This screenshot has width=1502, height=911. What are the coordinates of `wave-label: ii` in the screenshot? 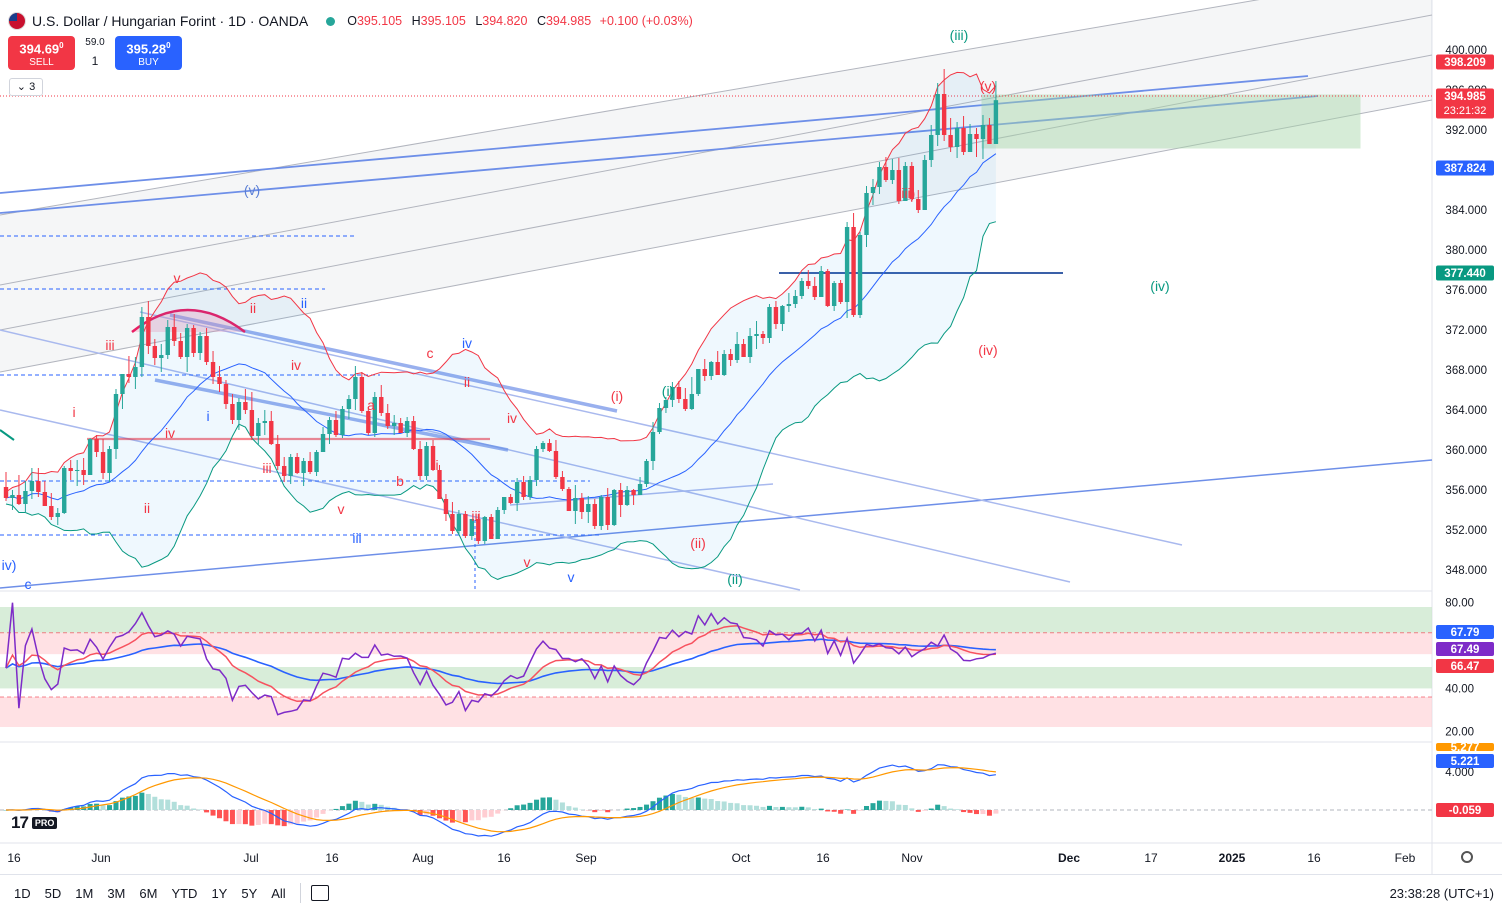 It's located at (467, 382).